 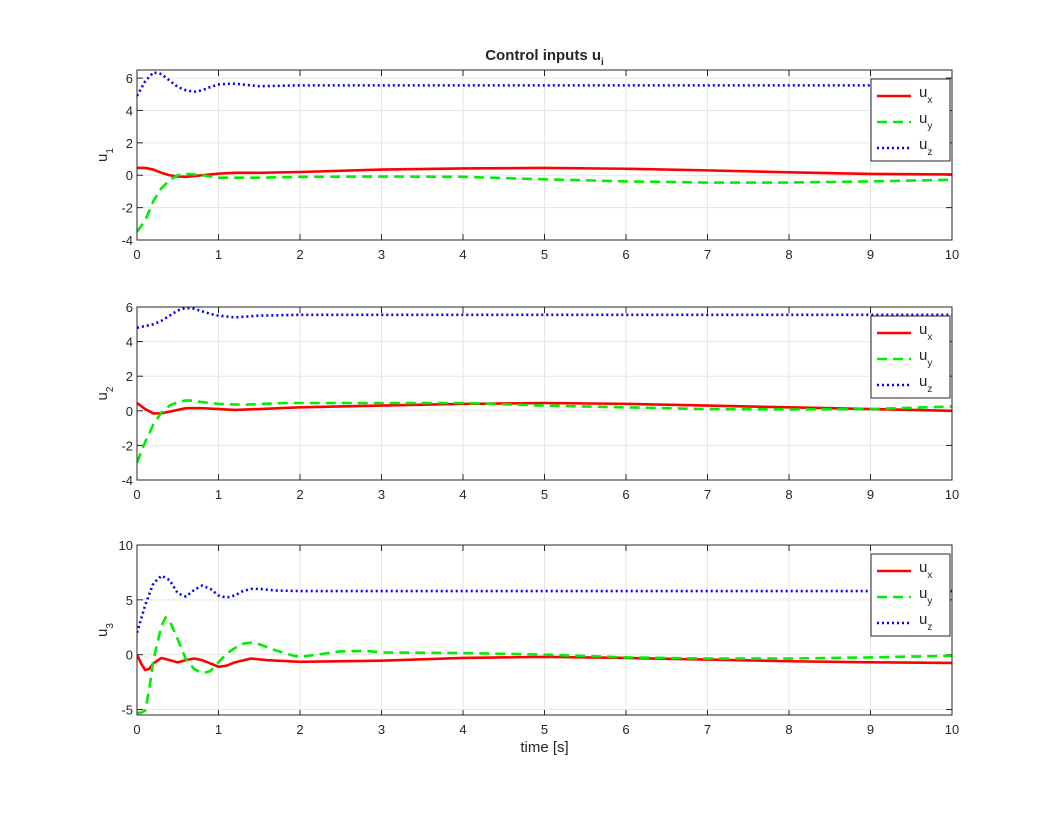 I want to click on y-axis-label: u1, so click(x=105, y=155).